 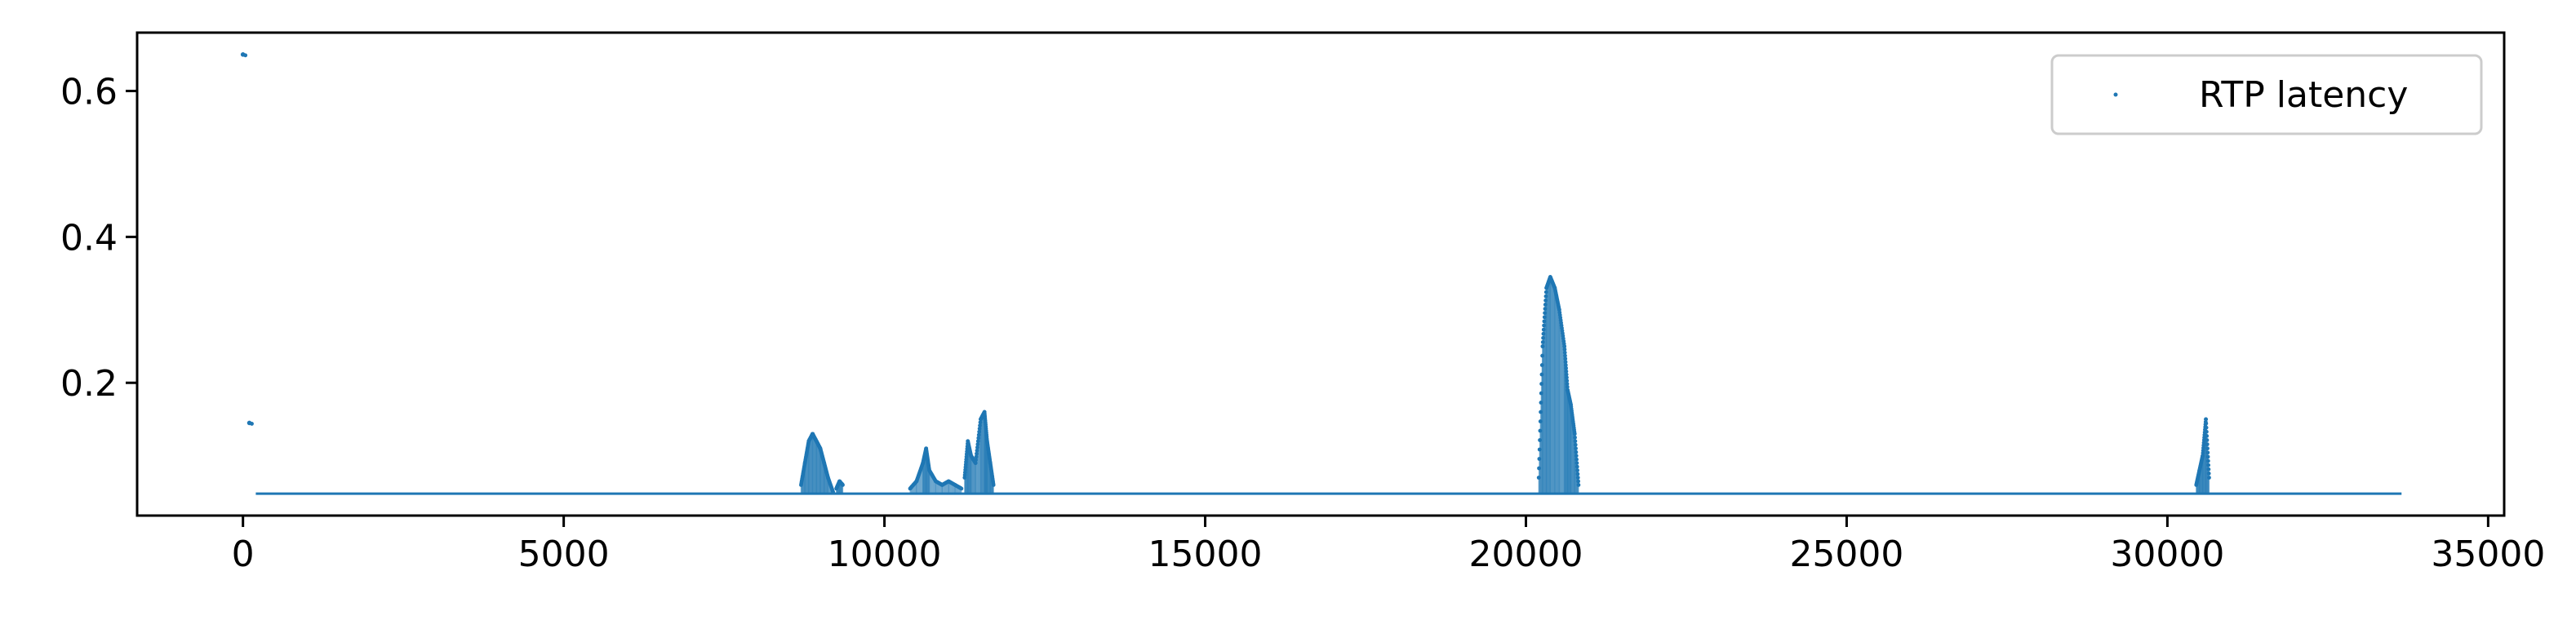 What do you see at coordinates (885, 554) in the screenshot?
I see `x-tick-label: 10000` at bounding box center [885, 554].